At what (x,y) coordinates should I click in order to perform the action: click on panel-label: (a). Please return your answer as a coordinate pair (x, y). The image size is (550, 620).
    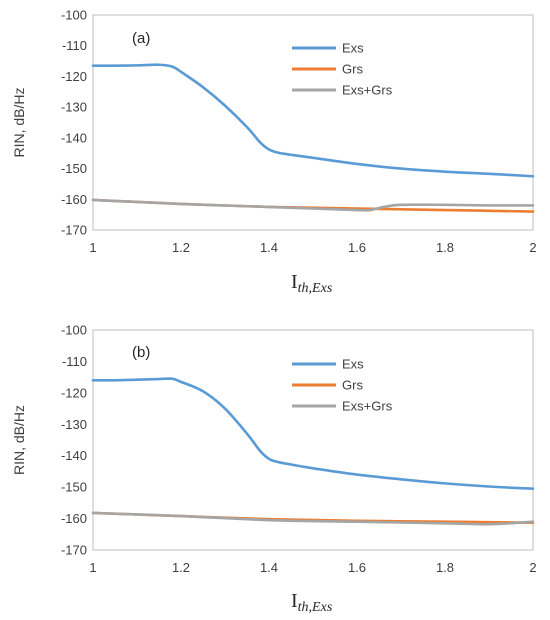
    Looking at the image, I should click on (141, 38).